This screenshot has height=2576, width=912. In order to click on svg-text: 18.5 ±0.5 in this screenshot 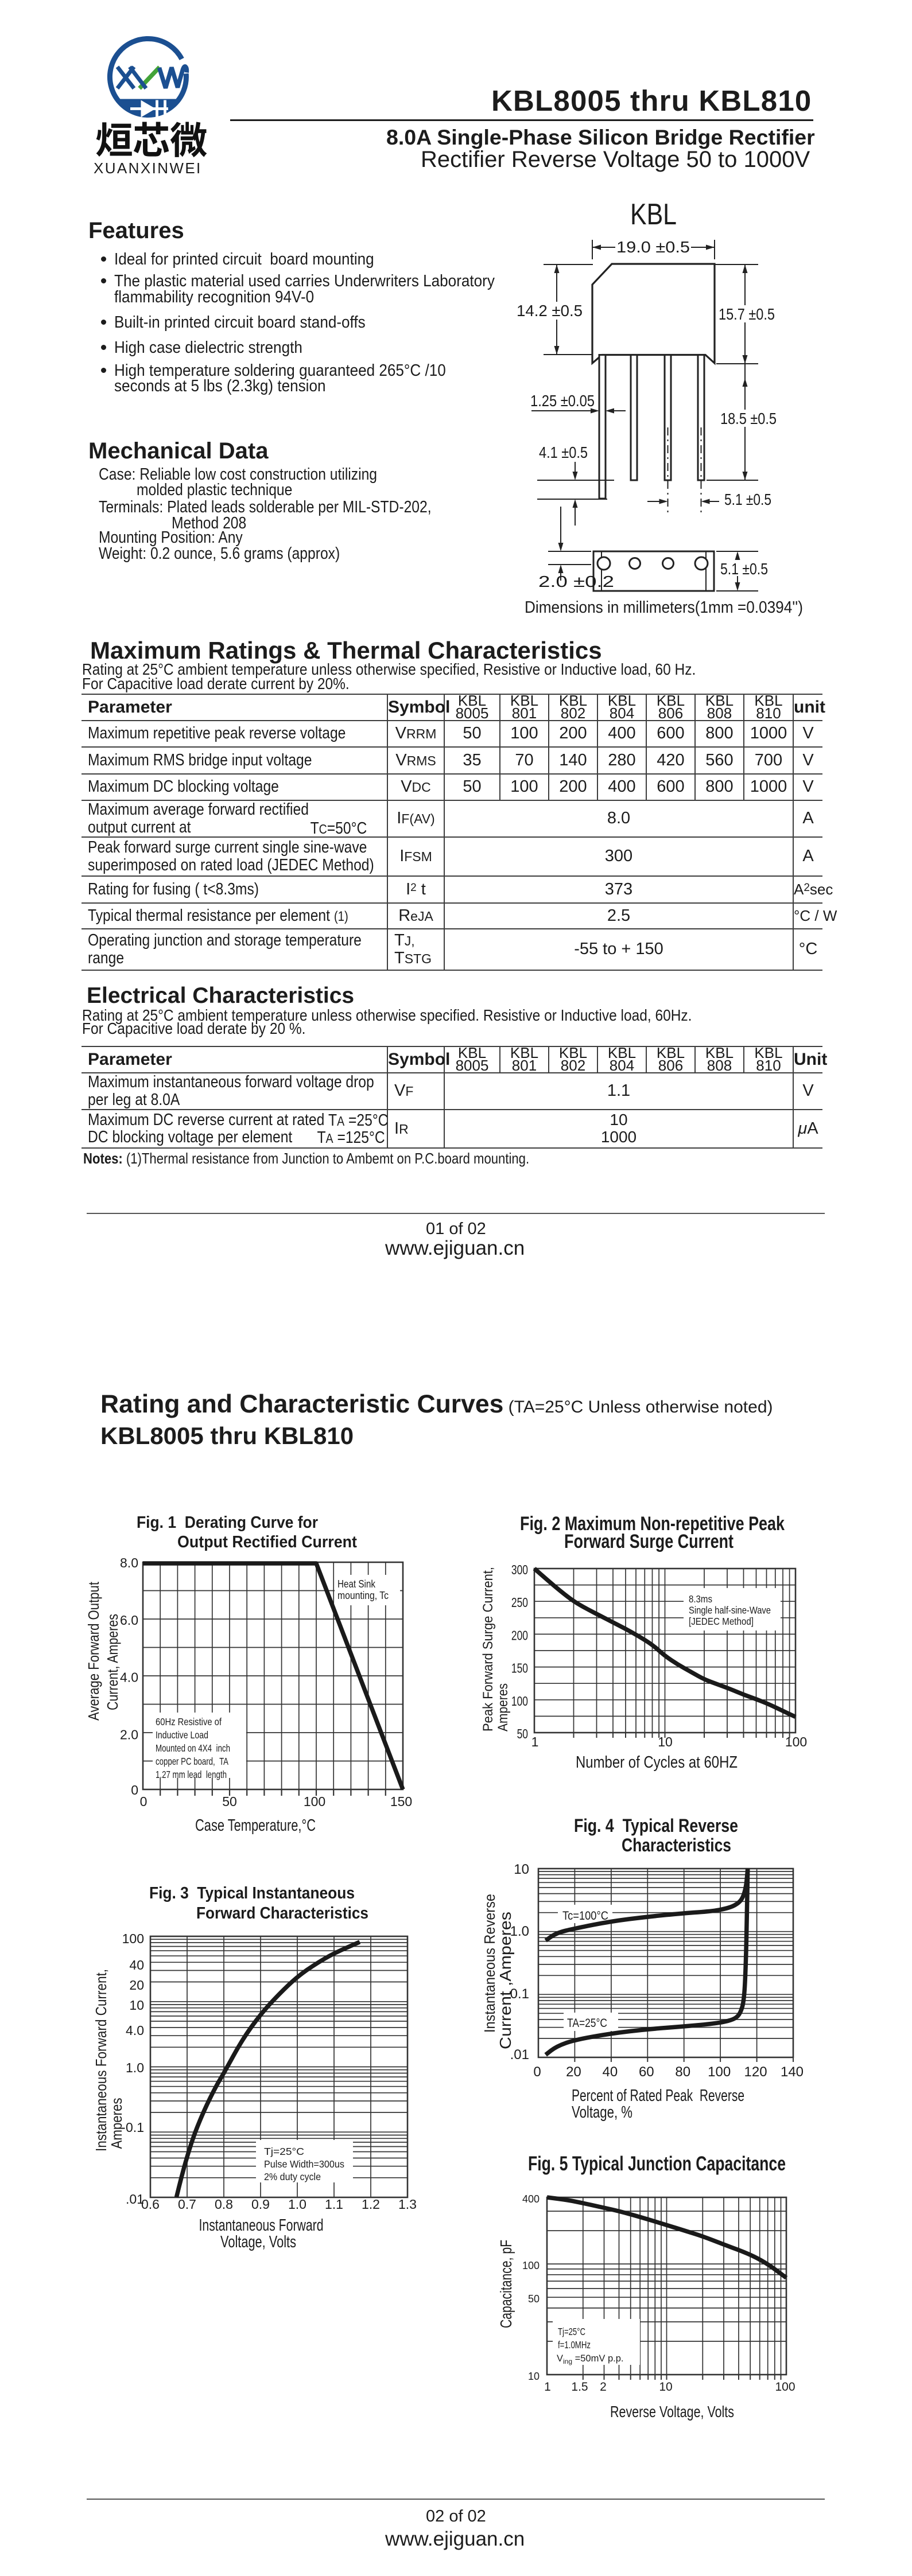, I will do `click(748, 418)`.